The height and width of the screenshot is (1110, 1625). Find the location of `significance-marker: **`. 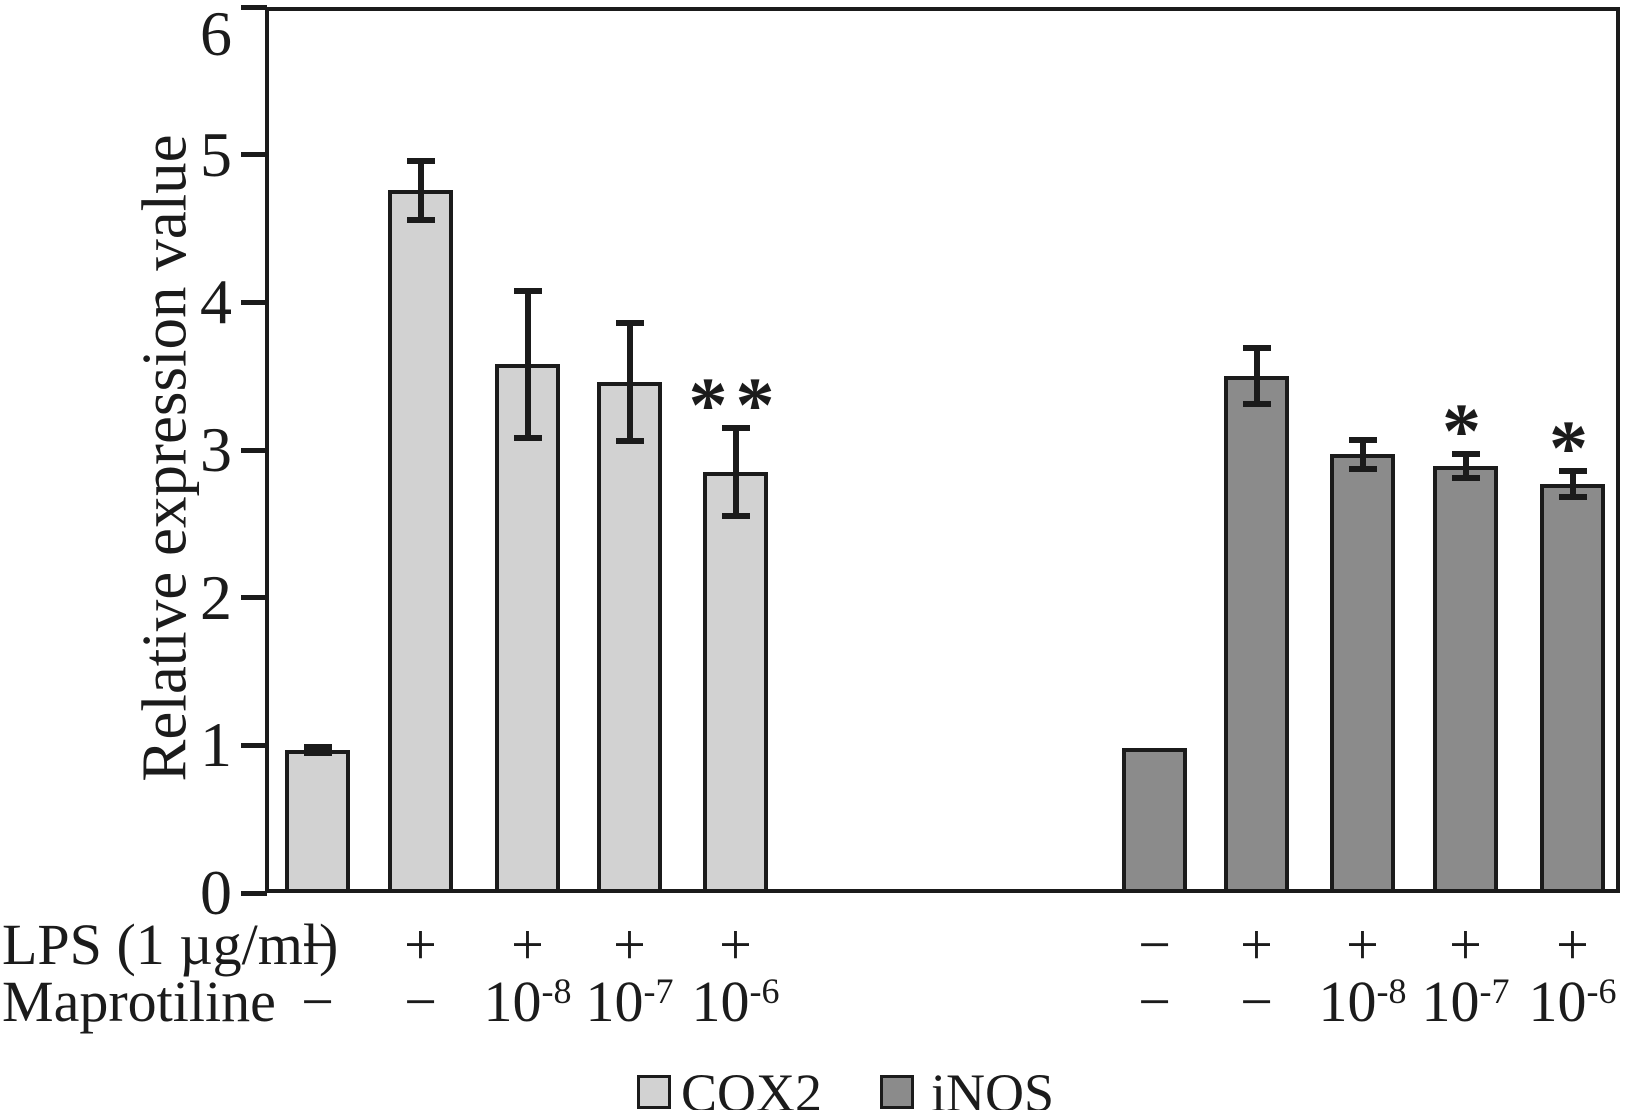

significance-marker: ** is located at coordinates (735, 404).